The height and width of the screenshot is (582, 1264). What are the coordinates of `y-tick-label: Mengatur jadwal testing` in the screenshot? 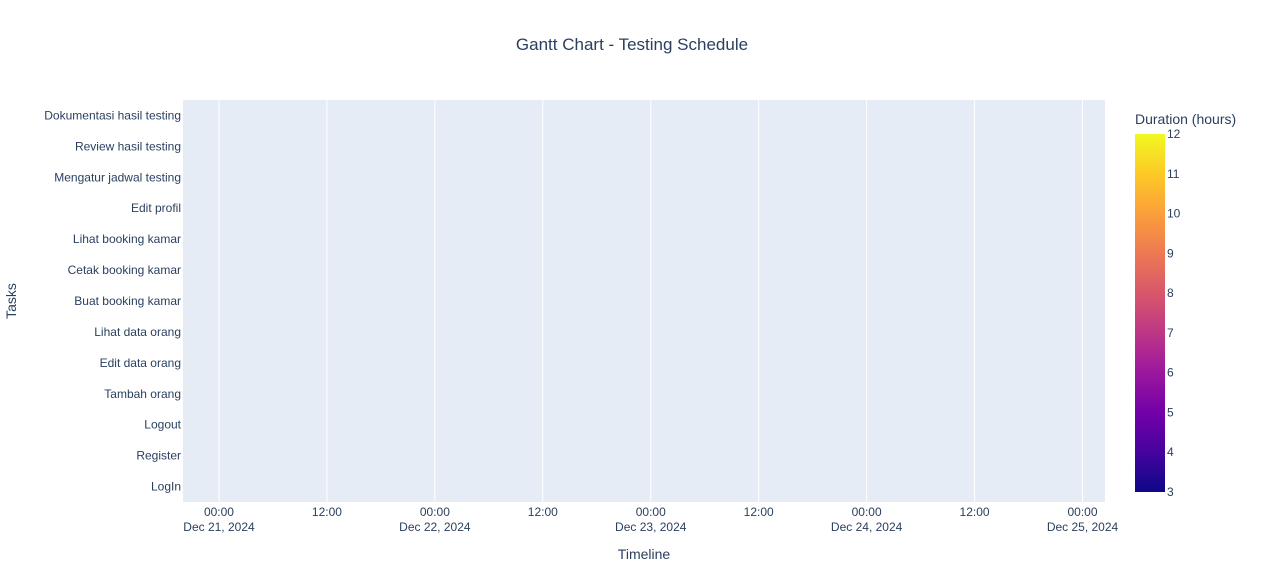 It's located at (117, 177).